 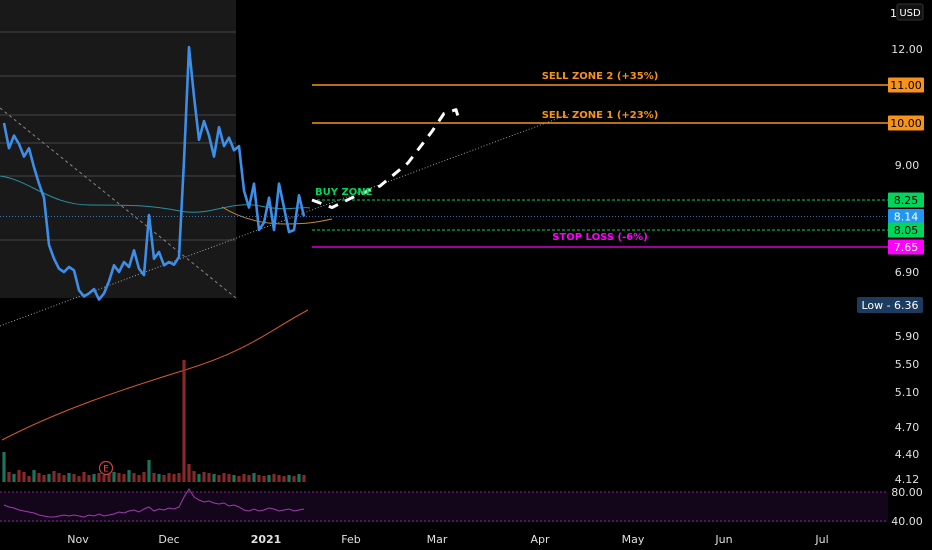 What do you see at coordinates (907, 165) in the screenshot?
I see `price-axis-tick-label: 9.00` at bounding box center [907, 165].